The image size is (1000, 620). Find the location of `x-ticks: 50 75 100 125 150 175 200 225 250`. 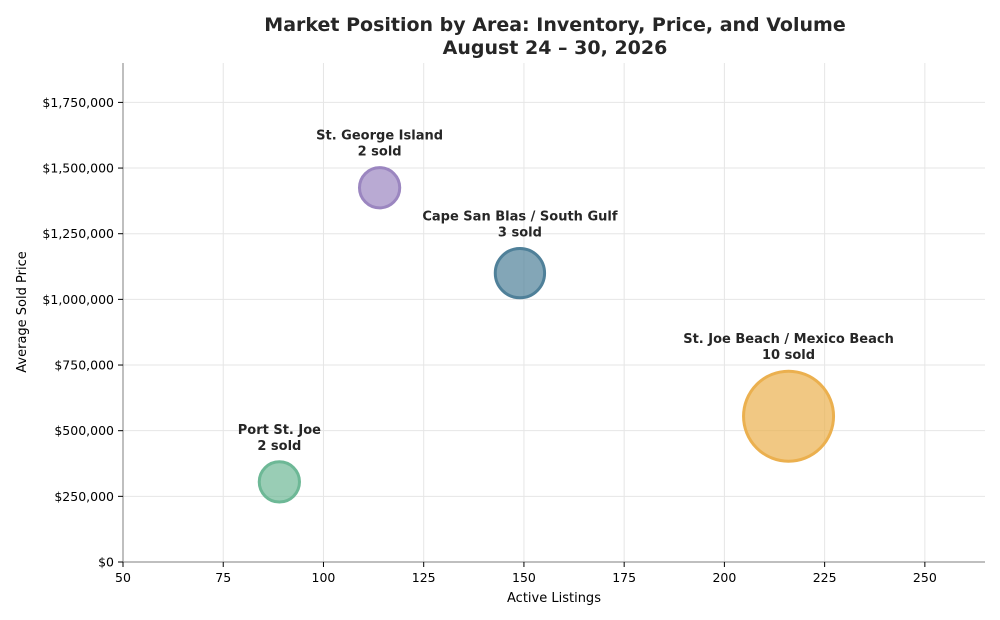

x-ticks: 50 75 100 125 150 175 200 225 250 is located at coordinates (526, 573).